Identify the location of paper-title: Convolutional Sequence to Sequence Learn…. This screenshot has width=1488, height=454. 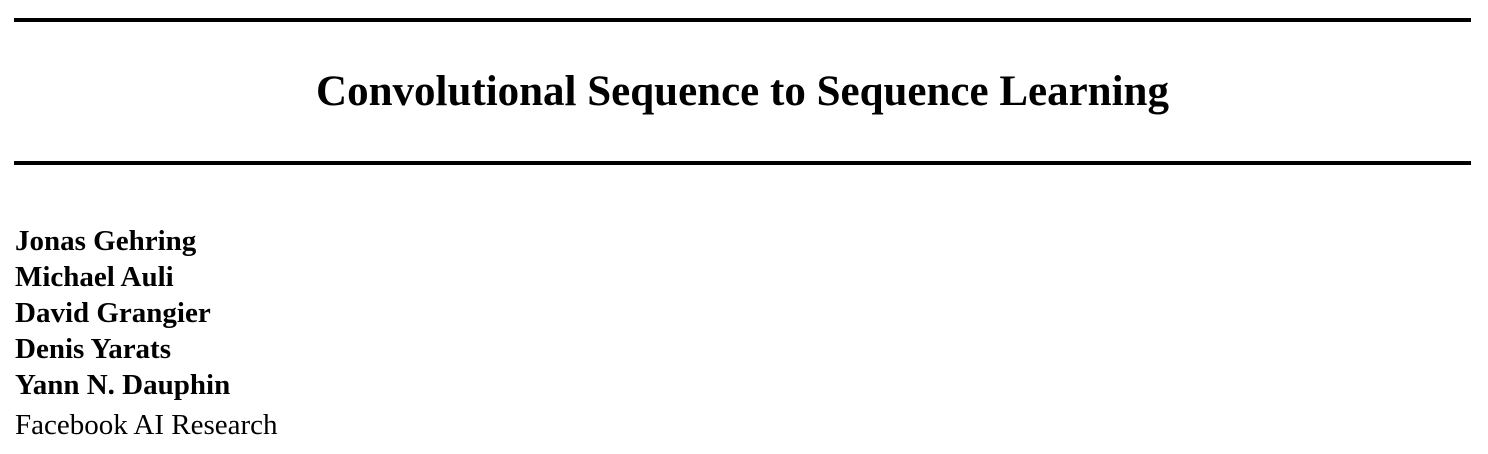
(742, 91).